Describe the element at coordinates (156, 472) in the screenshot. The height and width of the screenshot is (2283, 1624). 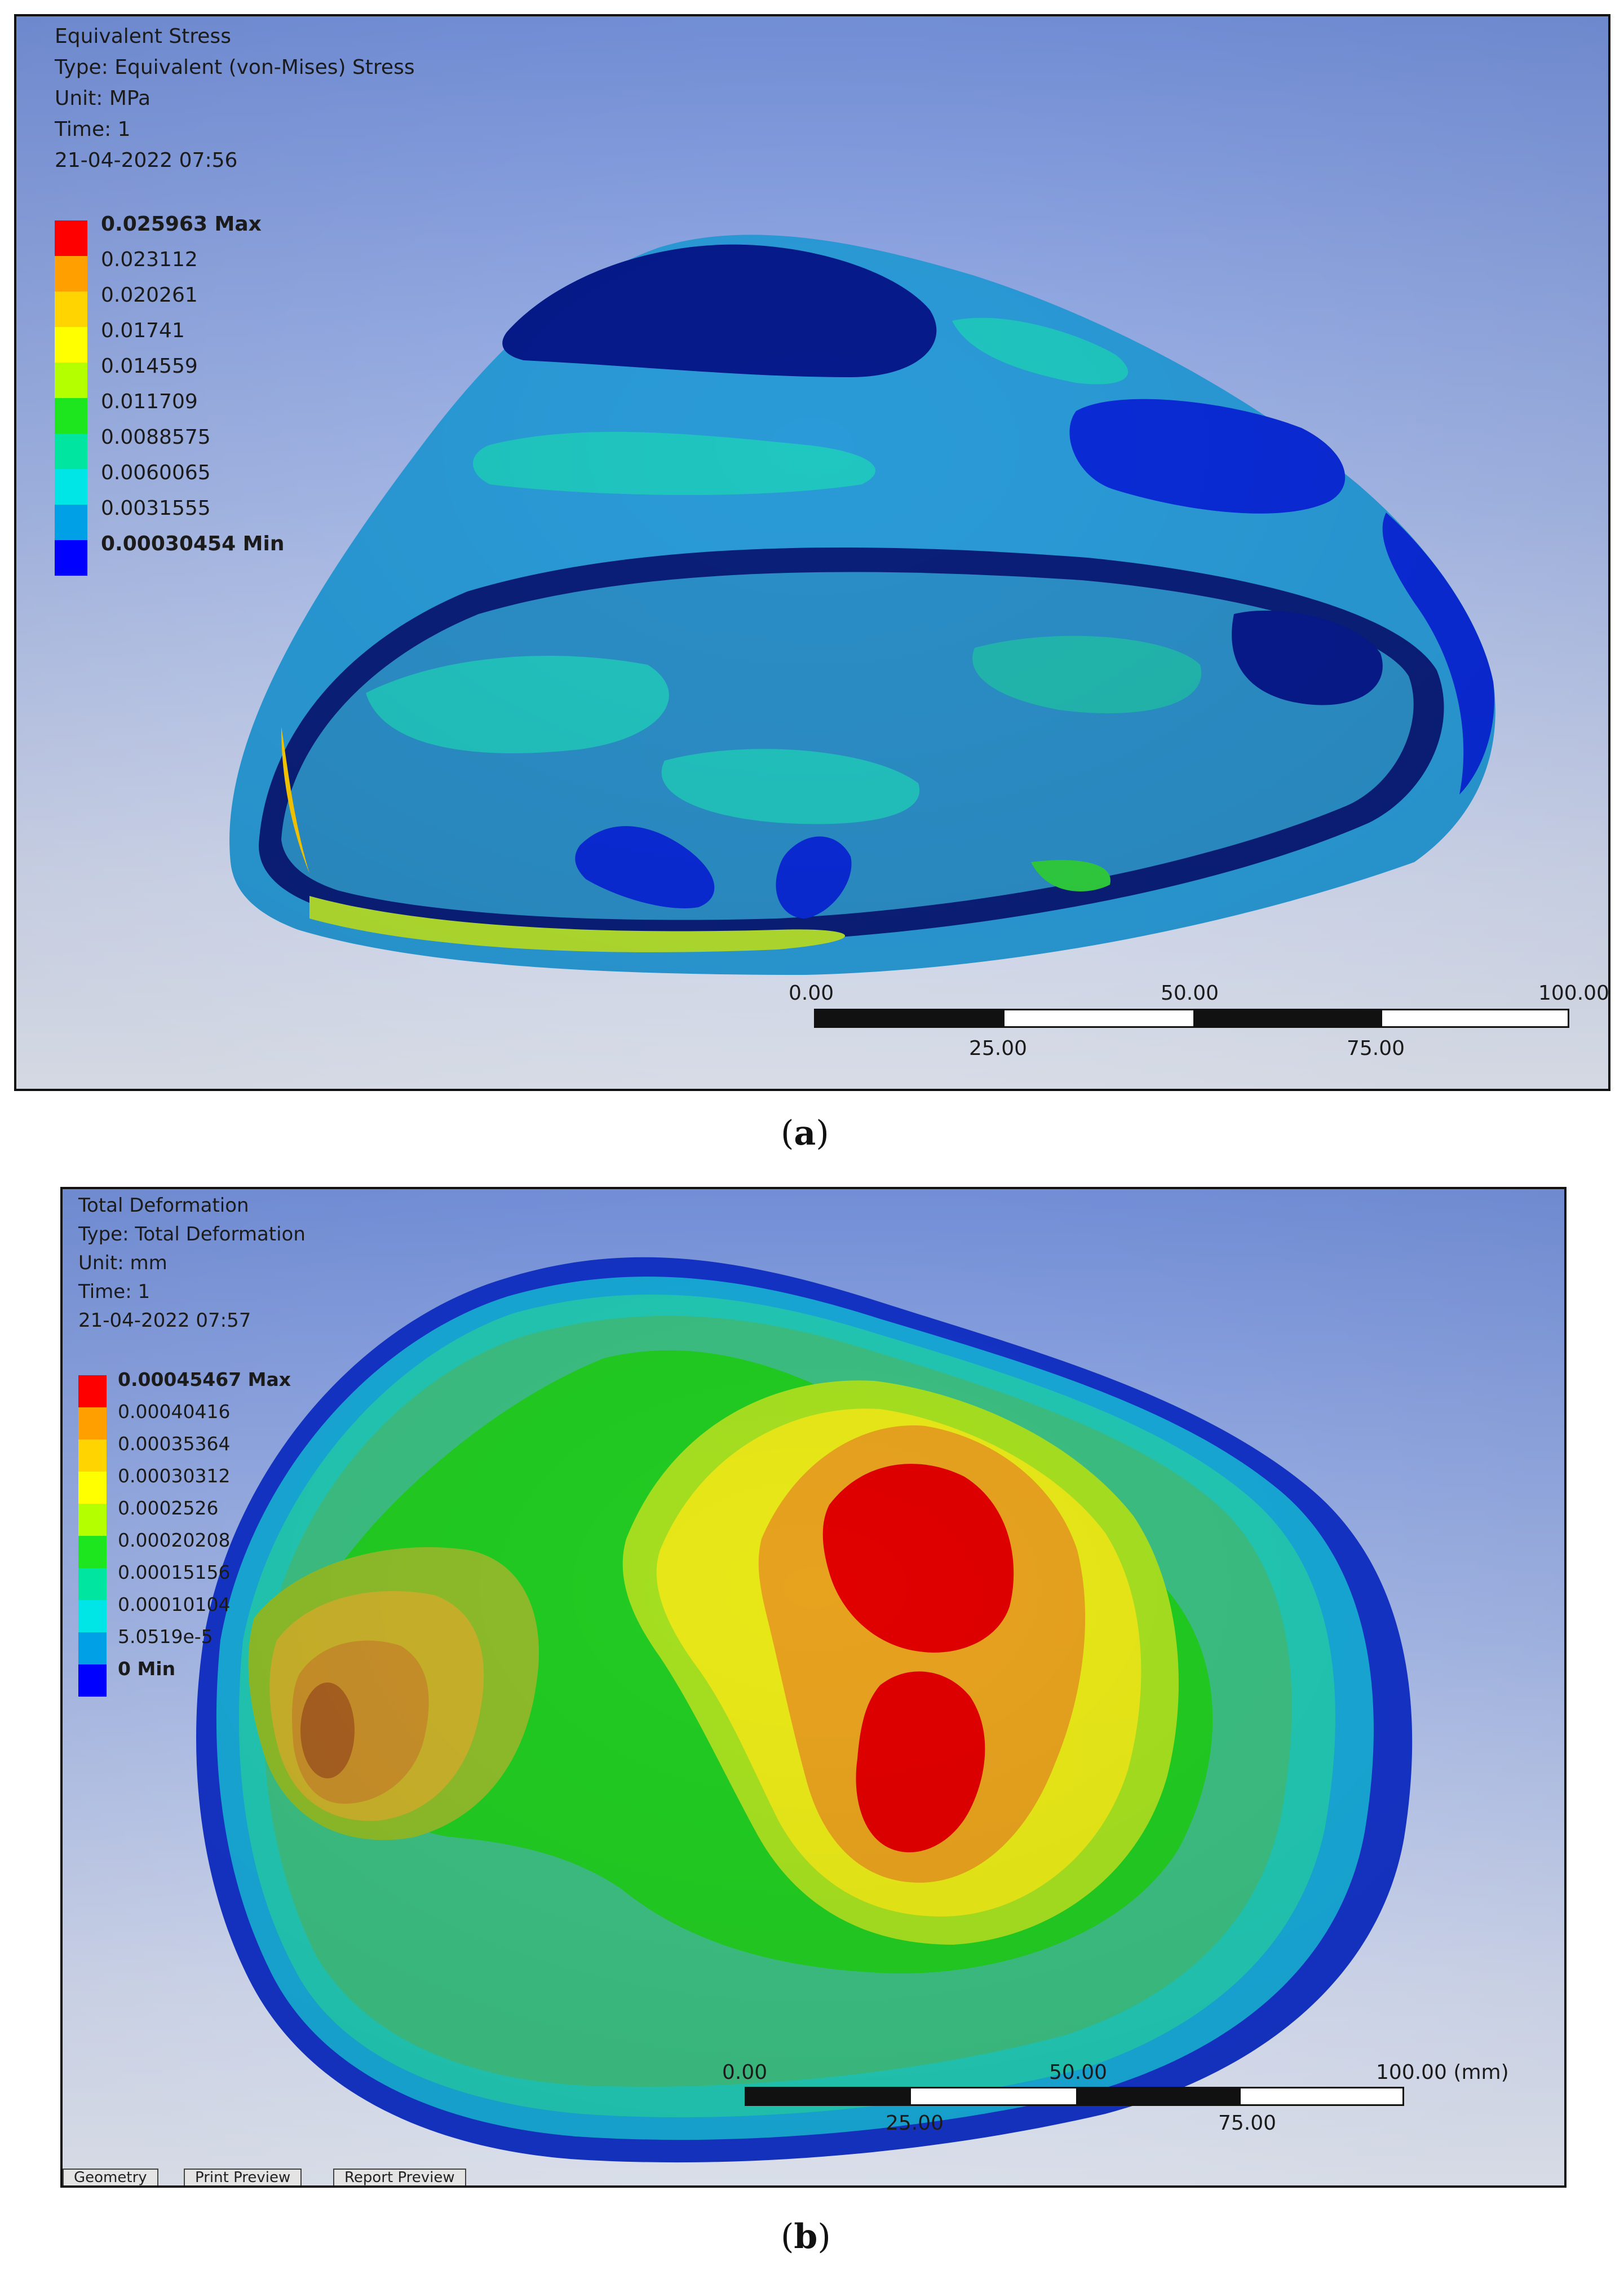
I see `legend-label: 0.0060065` at that location.